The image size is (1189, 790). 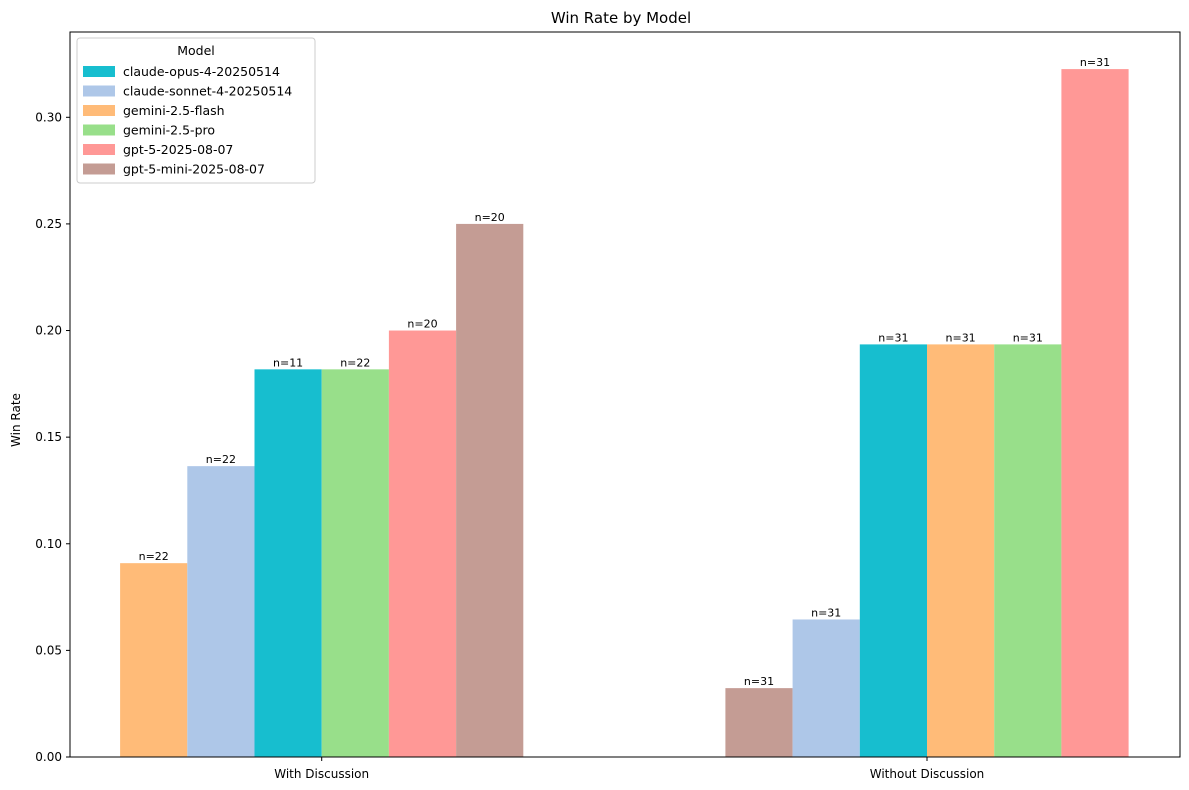 What do you see at coordinates (321, 774) in the screenshot?
I see `x-tick-label-0: With Discussion` at bounding box center [321, 774].